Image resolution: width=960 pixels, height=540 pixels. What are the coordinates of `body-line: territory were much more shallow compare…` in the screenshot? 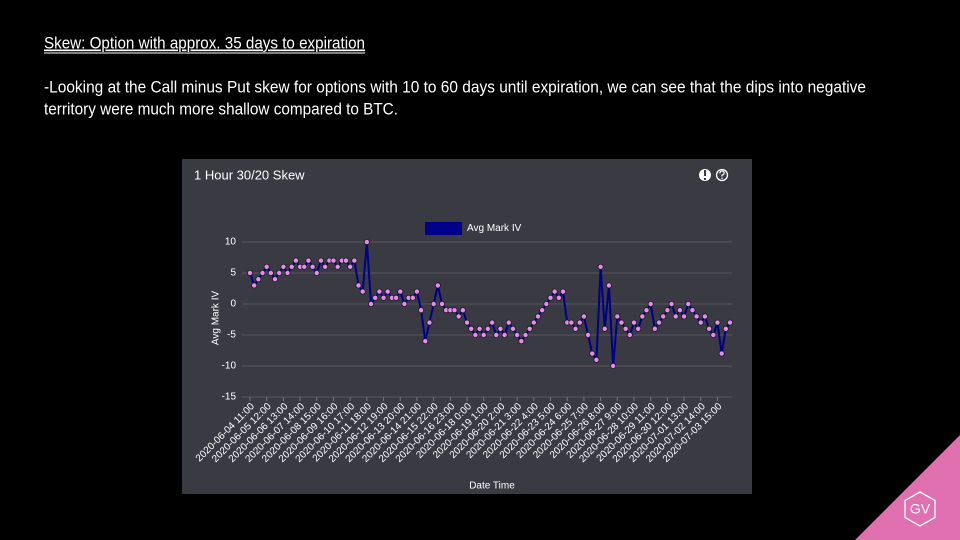 It's located at (221, 108).